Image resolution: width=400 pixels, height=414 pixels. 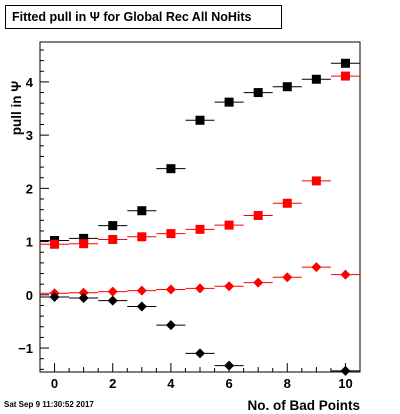 I want to click on y-axis-title: pull in Ψ, so click(x=16, y=108).